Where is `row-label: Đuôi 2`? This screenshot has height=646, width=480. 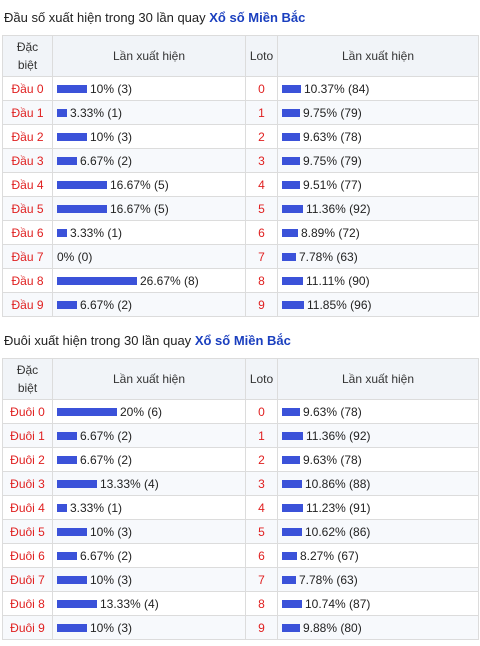 row-label: Đuôi 2 is located at coordinates (27, 459).